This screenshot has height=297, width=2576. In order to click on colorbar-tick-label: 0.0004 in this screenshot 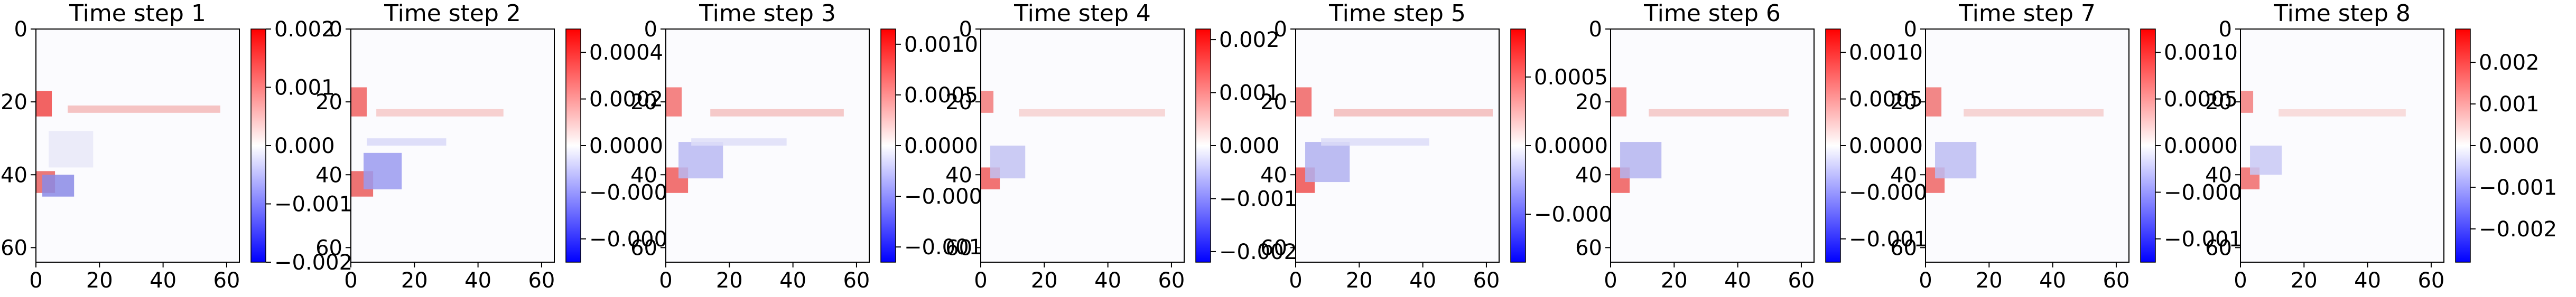, I will do `click(626, 53)`.